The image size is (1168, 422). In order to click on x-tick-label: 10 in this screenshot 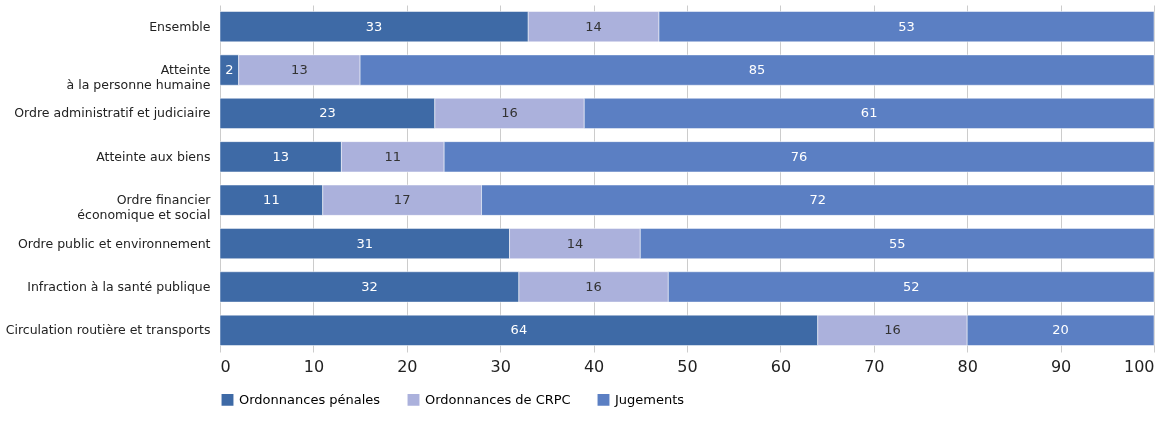, I will do `click(314, 366)`.